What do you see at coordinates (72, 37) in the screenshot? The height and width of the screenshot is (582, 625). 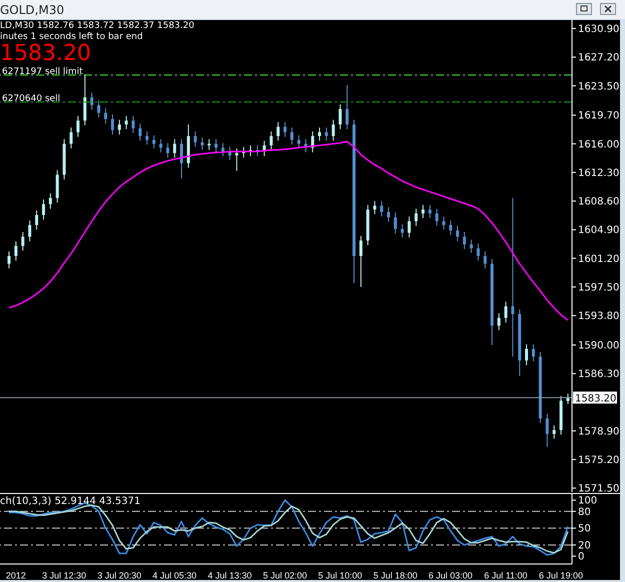 I see `annotation: inutes 1 seconds left to bar end` at bounding box center [72, 37].